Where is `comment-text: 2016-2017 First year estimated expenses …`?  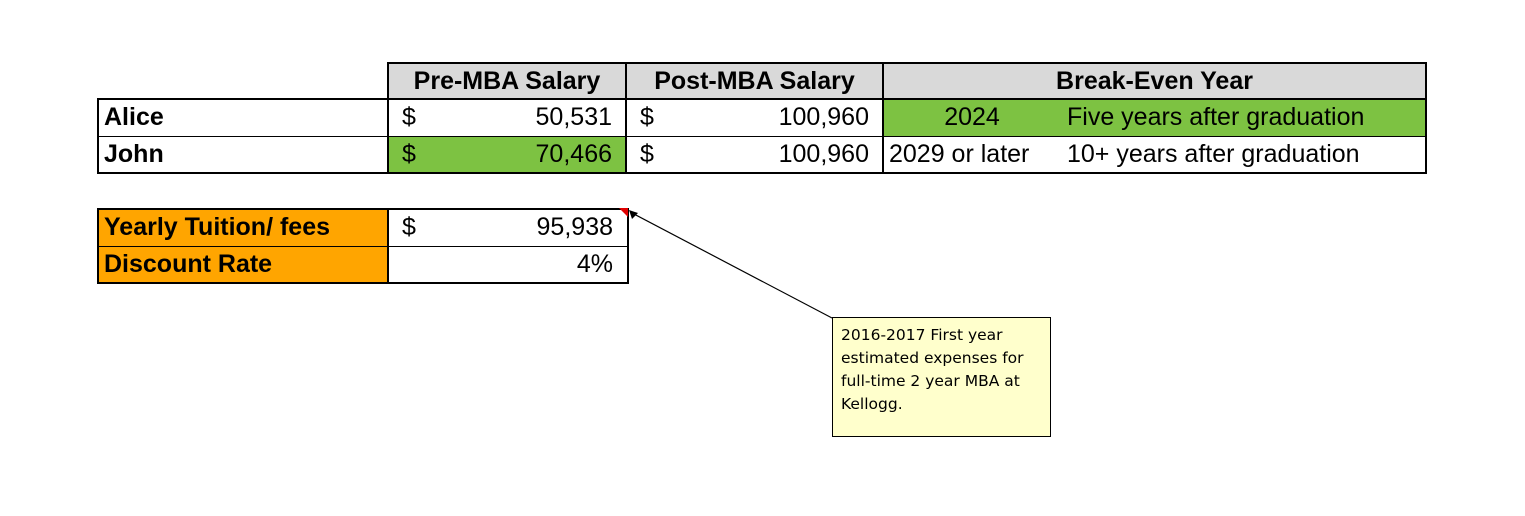 comment-text: 2016-2017 First year estimated expenses … is located at coordinates (932, 369).